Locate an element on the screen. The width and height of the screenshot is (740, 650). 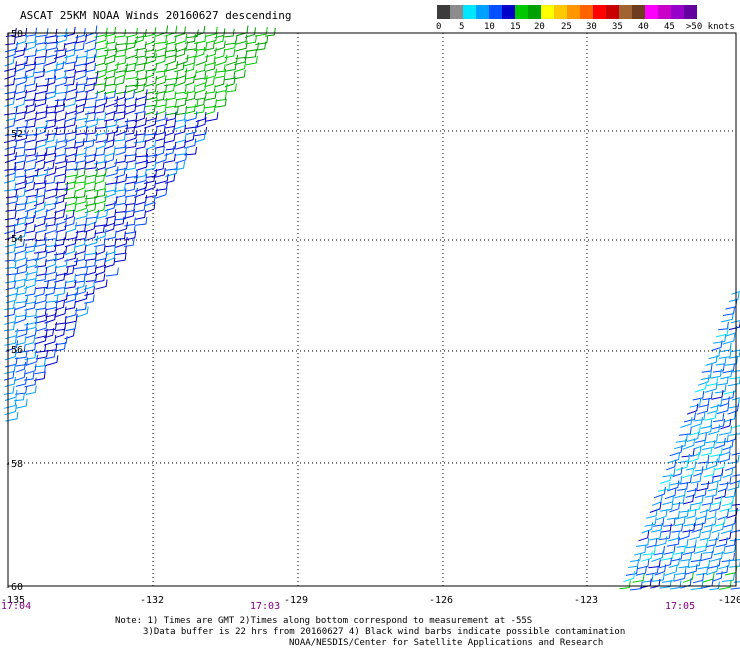
colorbar-label: 40 is located at coordinates (643, 27).